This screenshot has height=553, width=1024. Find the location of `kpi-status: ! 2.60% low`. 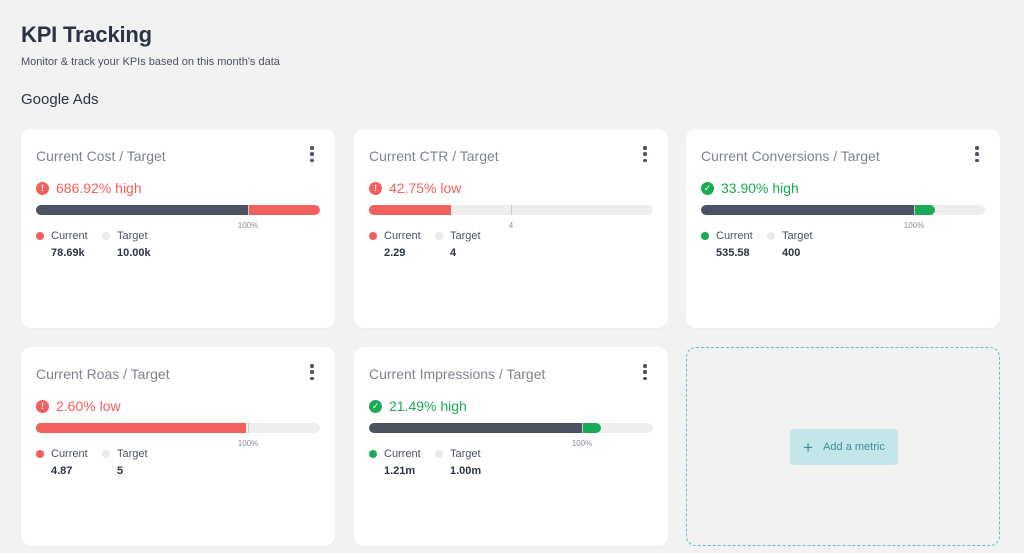

kpi-status: ! 2.60% low is located at coordinates (78, 406).